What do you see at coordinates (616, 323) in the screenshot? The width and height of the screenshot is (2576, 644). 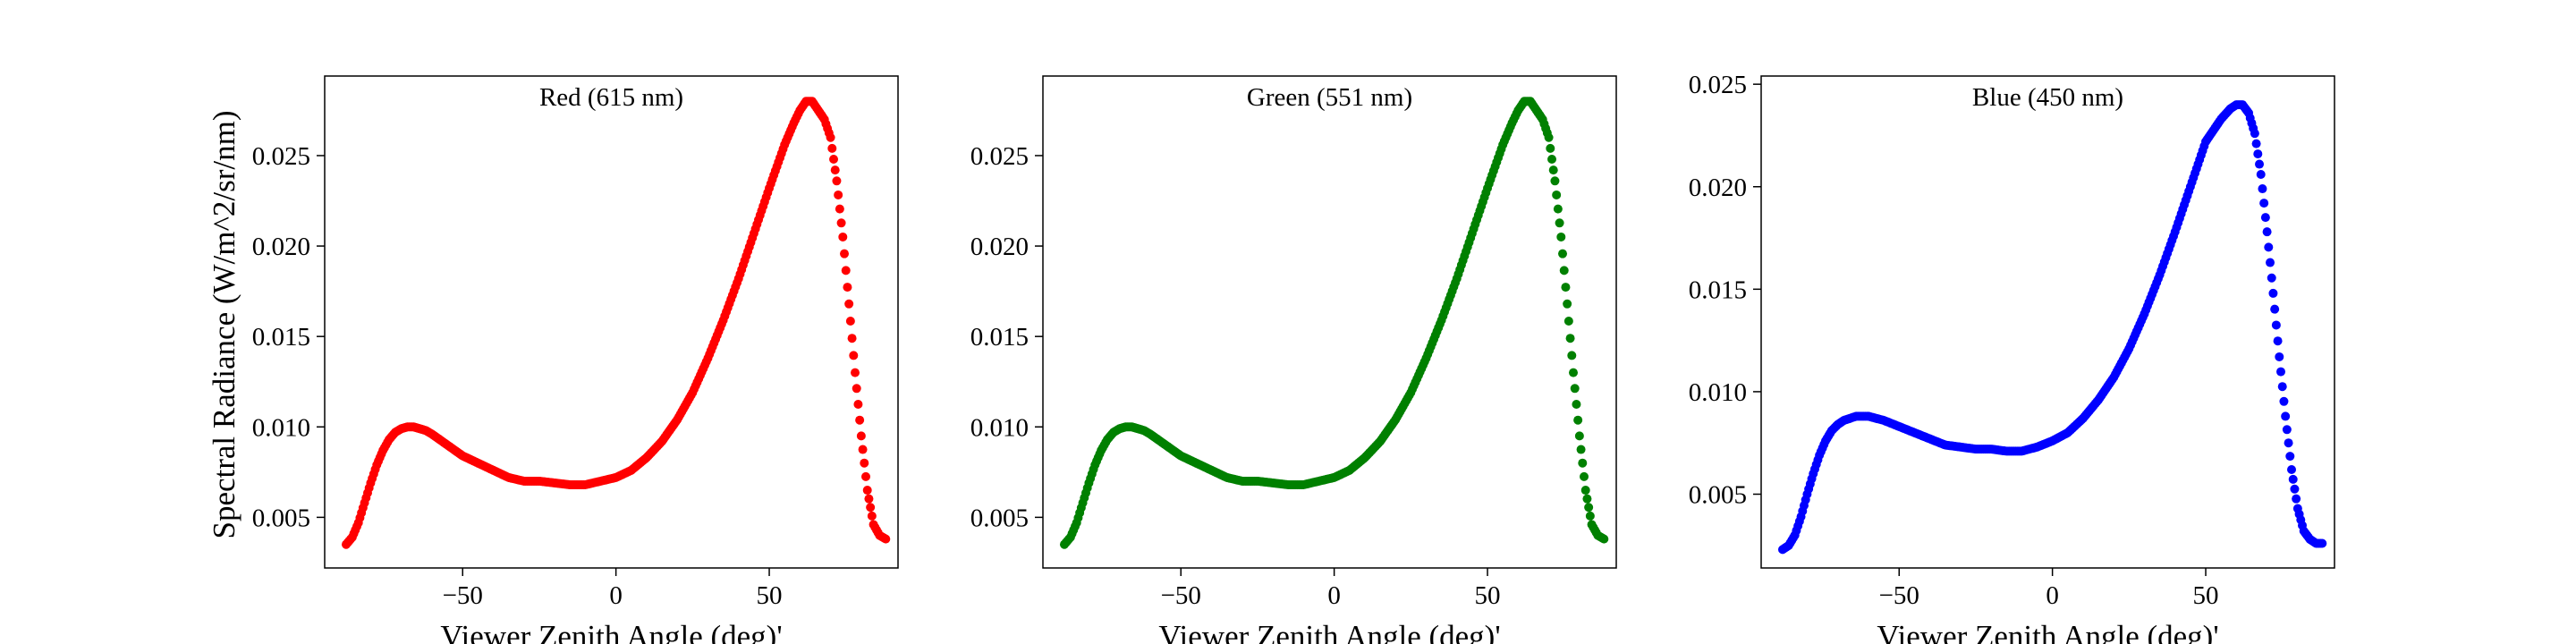 I see `data-series-red` at bounding box center [616, 323].